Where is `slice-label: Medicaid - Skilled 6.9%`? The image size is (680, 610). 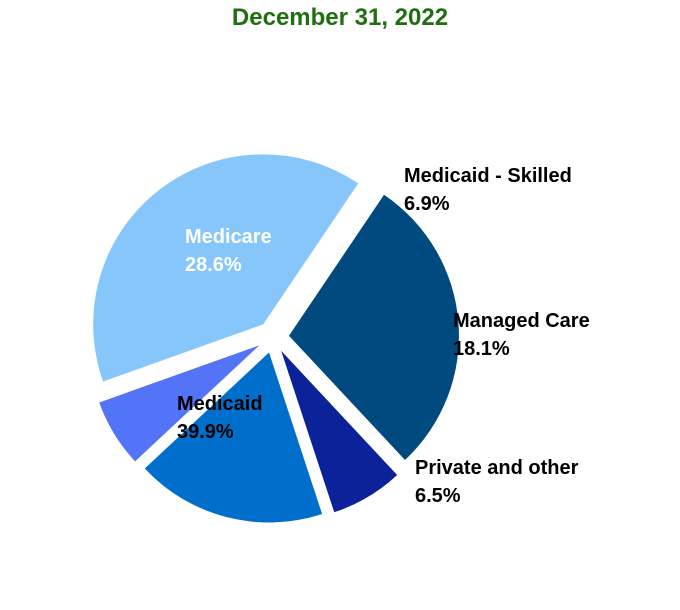 slice-label: Medicaid - Skilled 6.9% is located at coordinates (488, 190).